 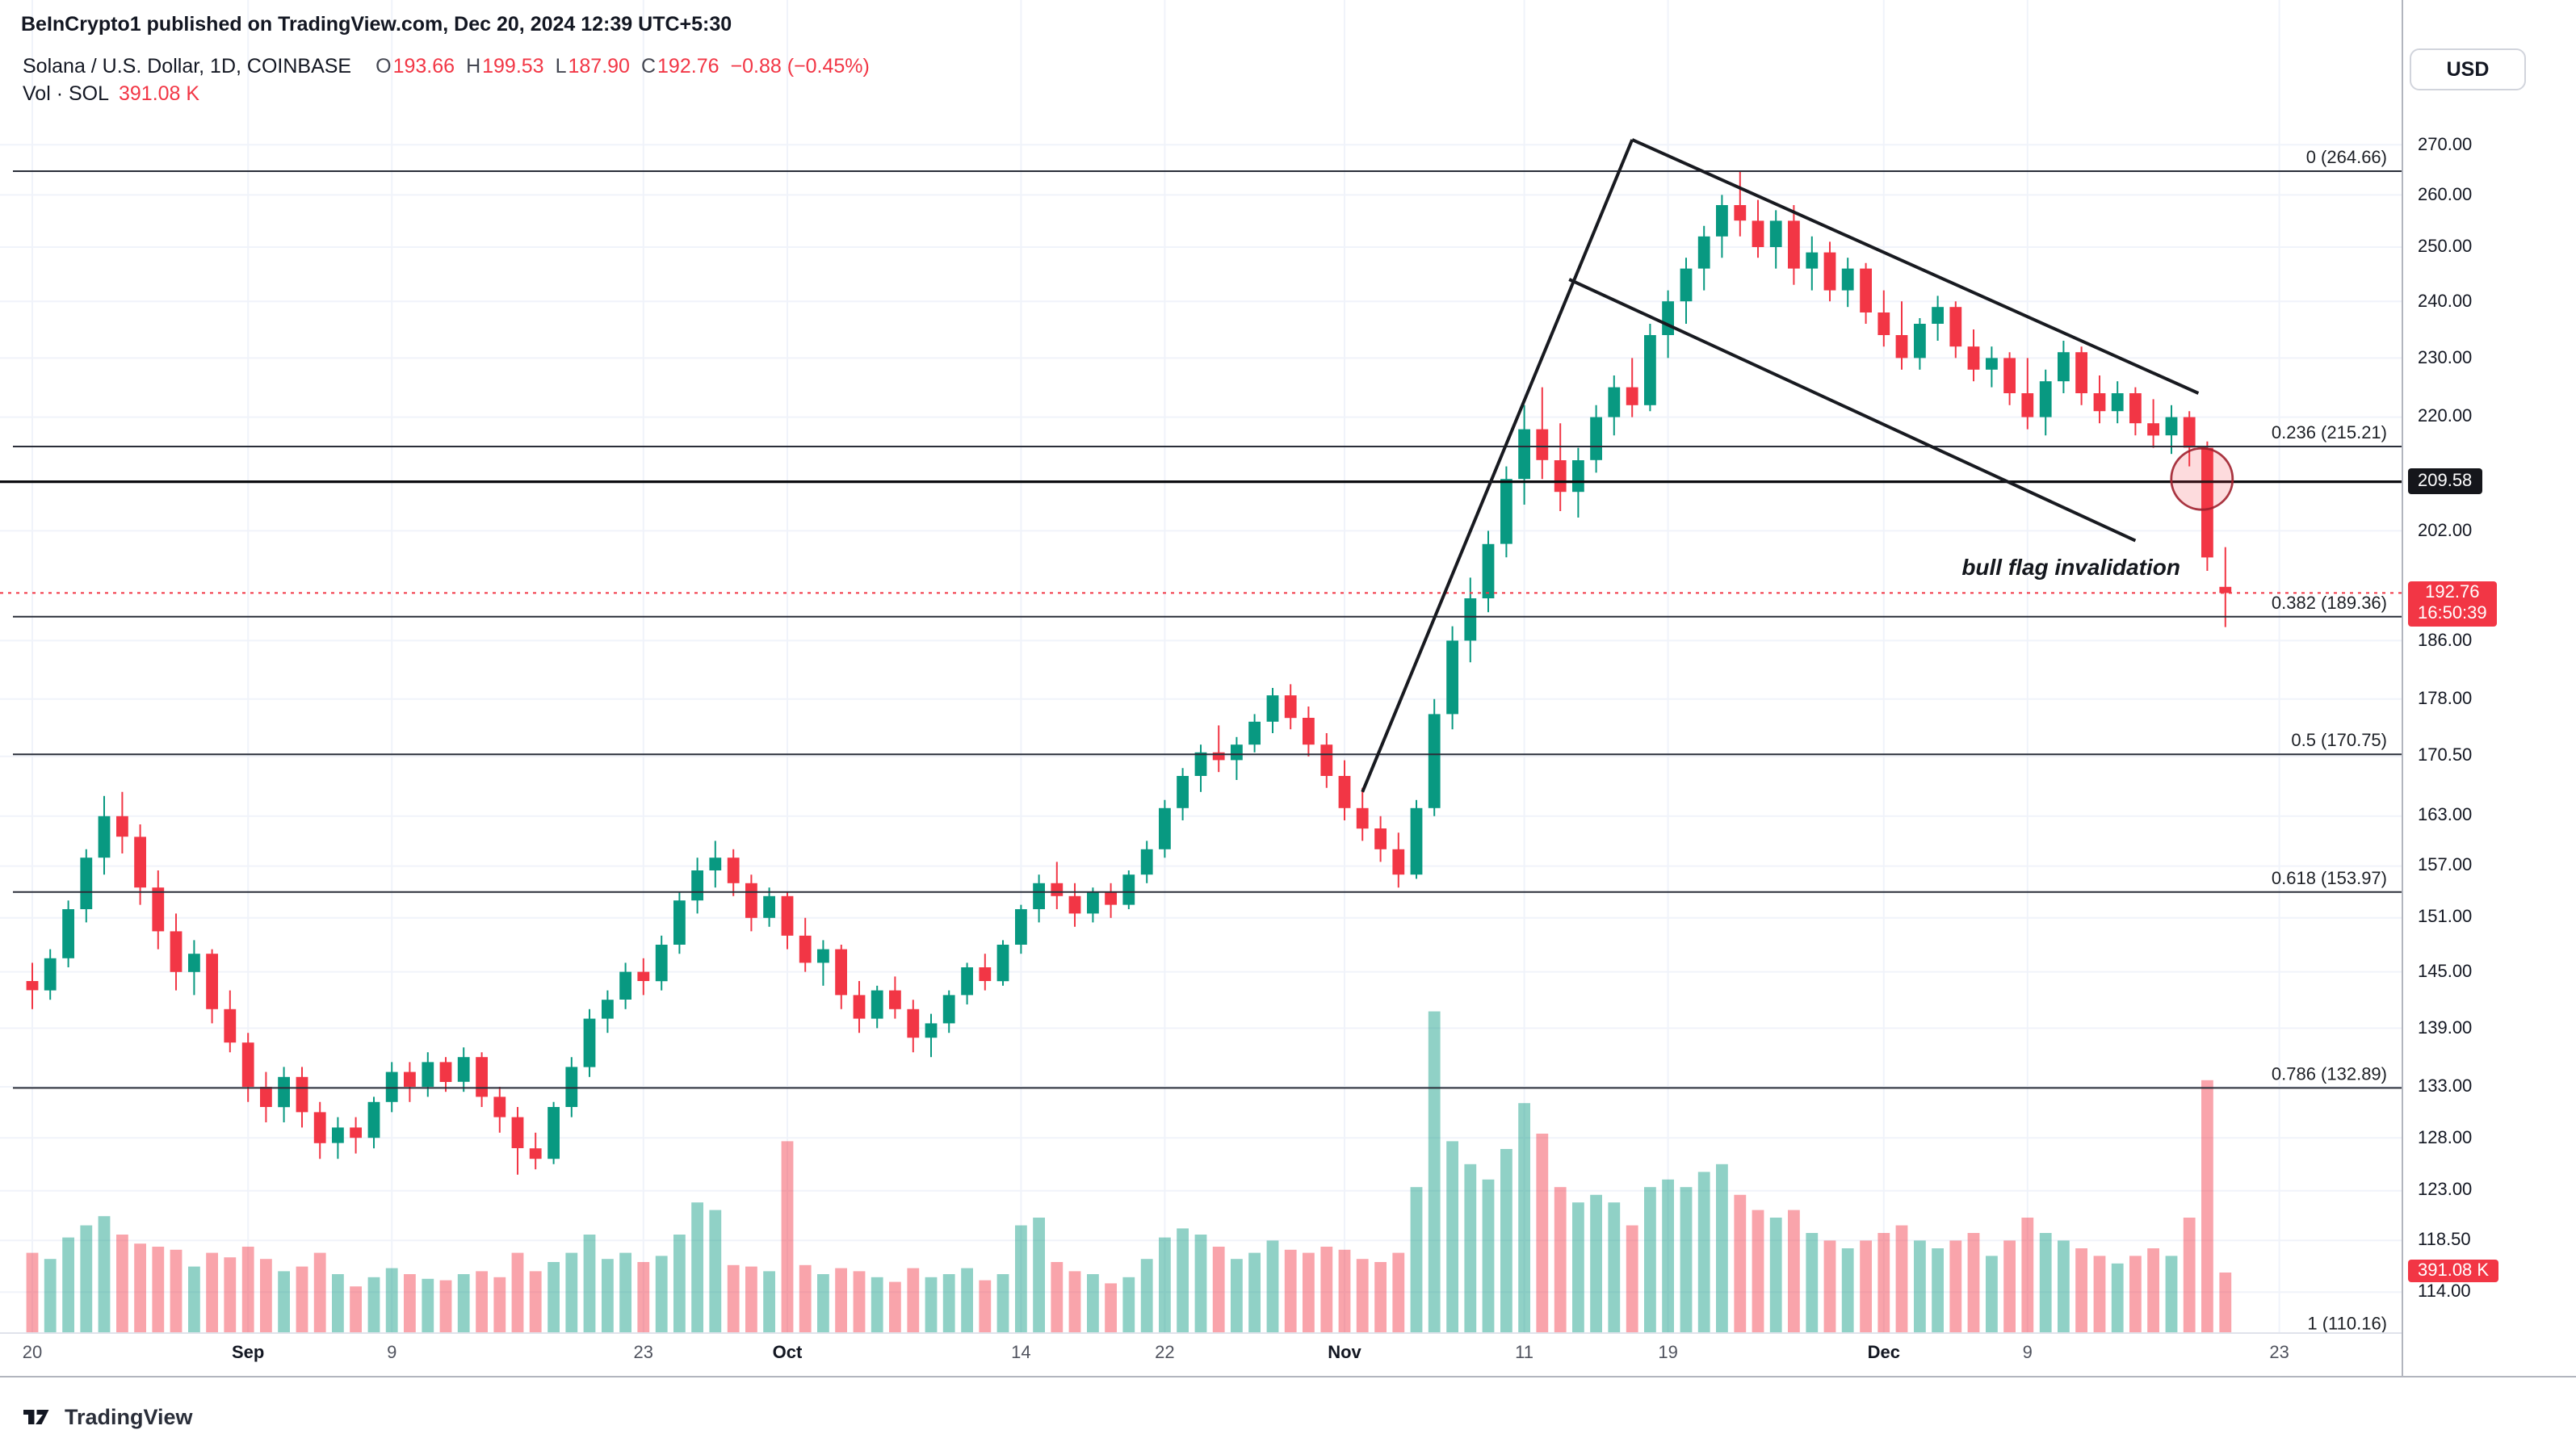 I want to click on high-value: 199.53, so click(x=513, y=66).